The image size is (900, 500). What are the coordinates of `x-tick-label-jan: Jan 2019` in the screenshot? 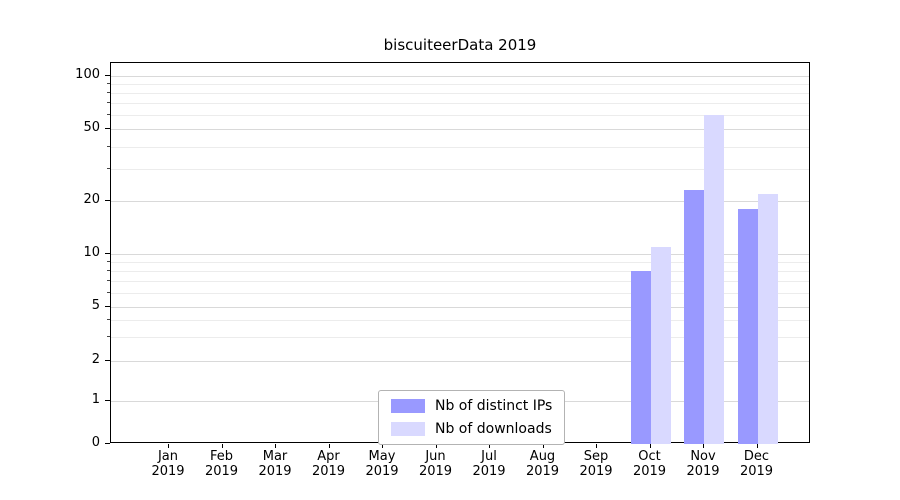 It's located at (168, 464).